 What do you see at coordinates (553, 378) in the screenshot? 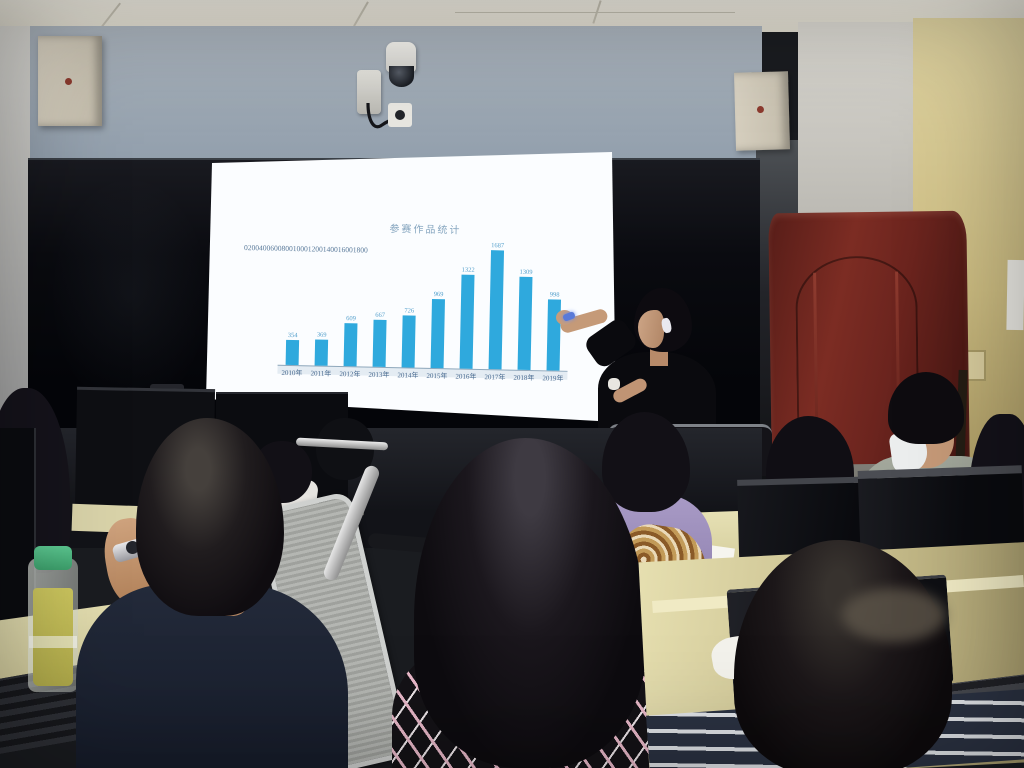
I see `x-tick-label: 2019年` at bounding box center [553, 378].